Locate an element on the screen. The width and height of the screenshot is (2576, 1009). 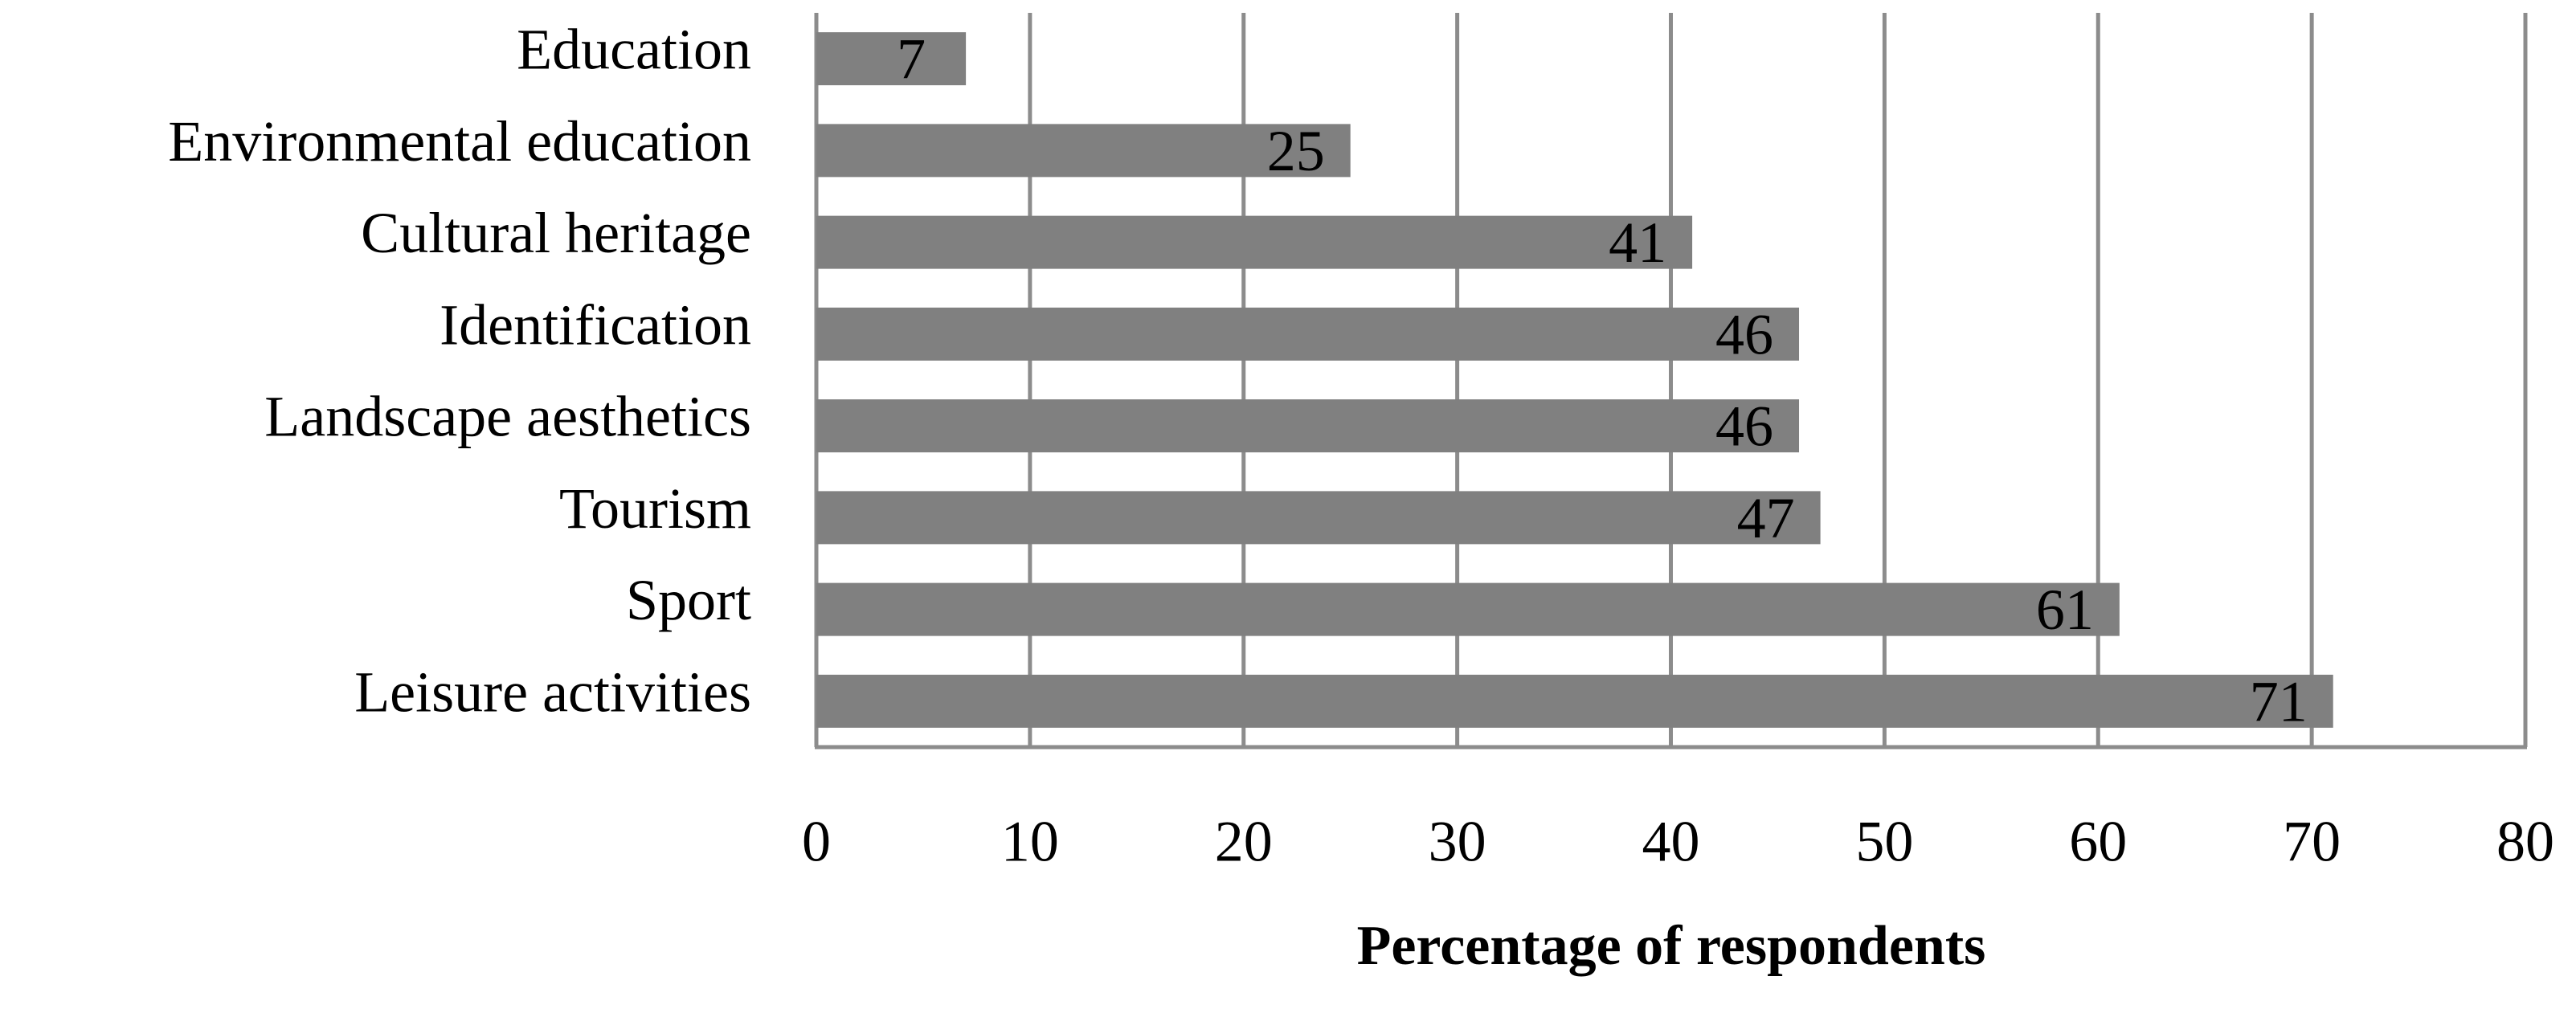
x-tick-label: 80 is located at coordinates (2525, 842).